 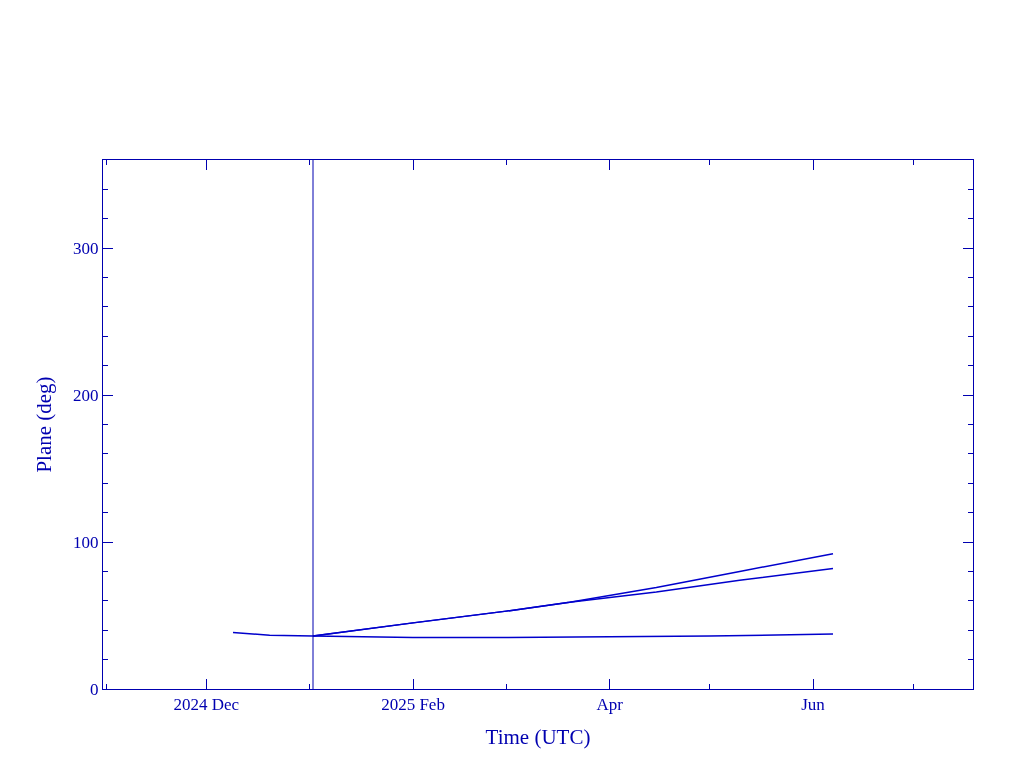 What do you see at coordinates (86, 249) in the screenshot?
I see `y-tick-label: 300` at bounding box center [86, 249].